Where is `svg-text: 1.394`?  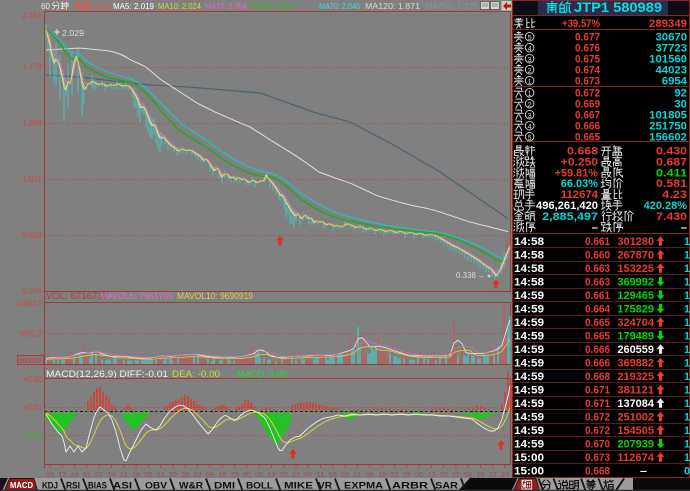
svg-text: 1.394 is located at coordinates (32, 123).